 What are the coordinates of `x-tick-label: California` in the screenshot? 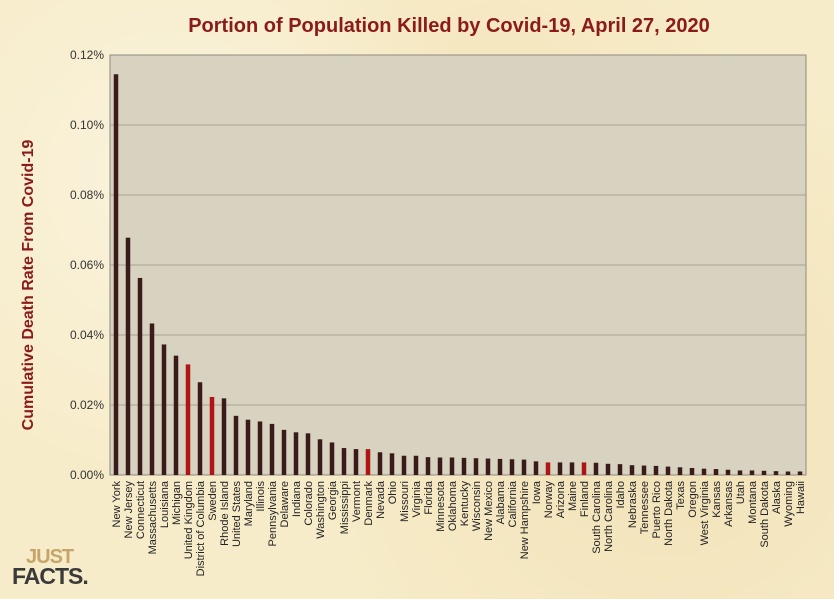 It's located at (513, 503).